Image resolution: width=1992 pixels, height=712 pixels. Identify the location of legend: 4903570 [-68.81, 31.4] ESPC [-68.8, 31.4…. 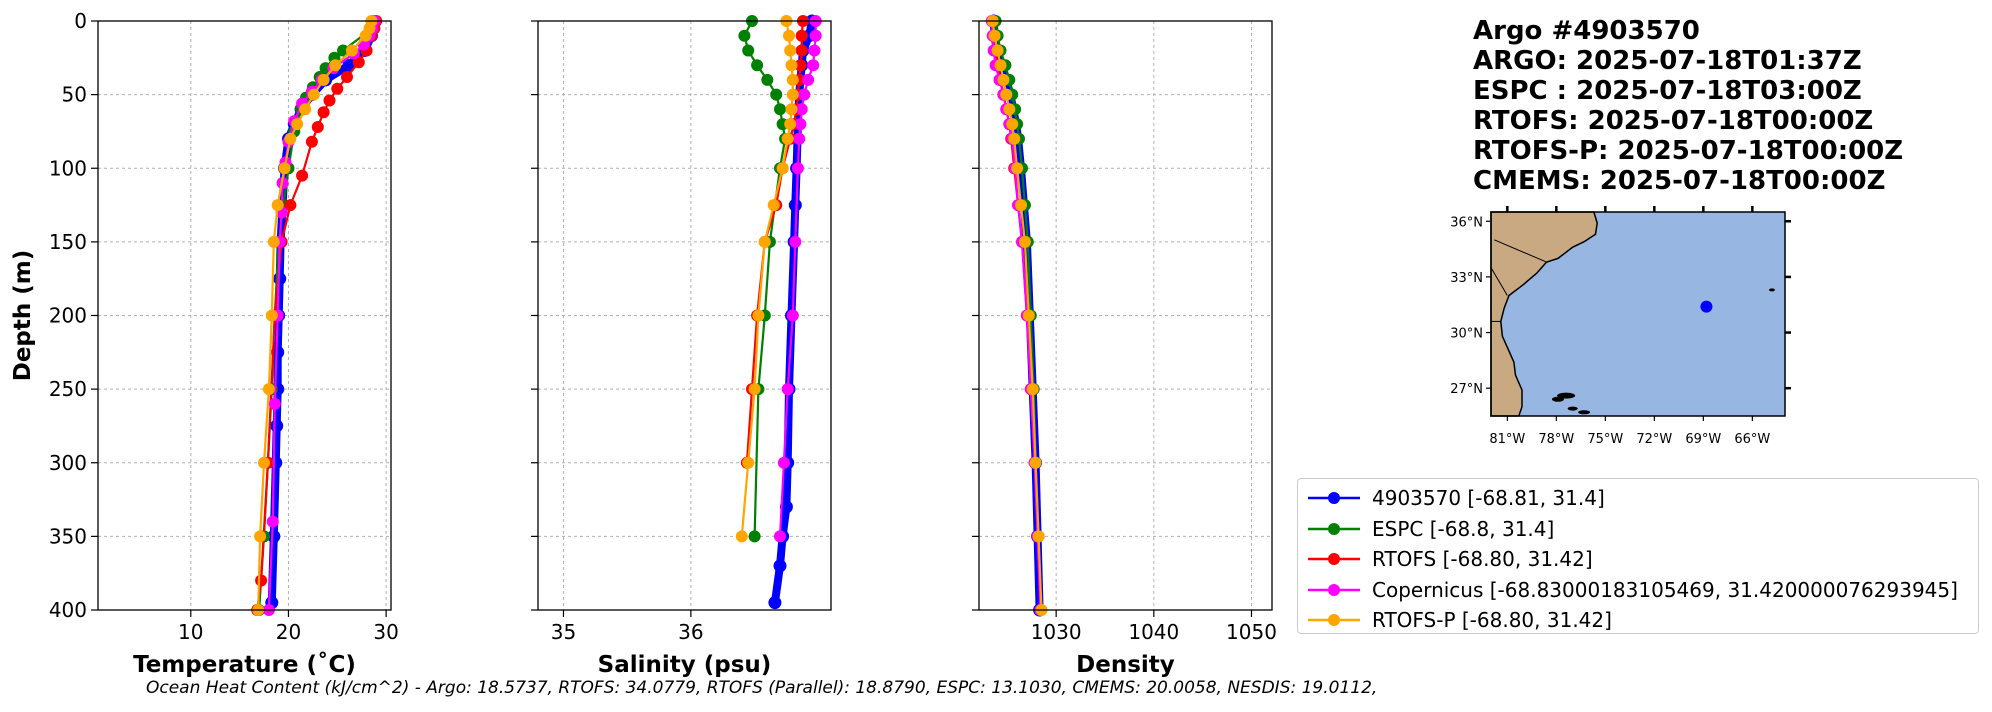
(1638, 556).